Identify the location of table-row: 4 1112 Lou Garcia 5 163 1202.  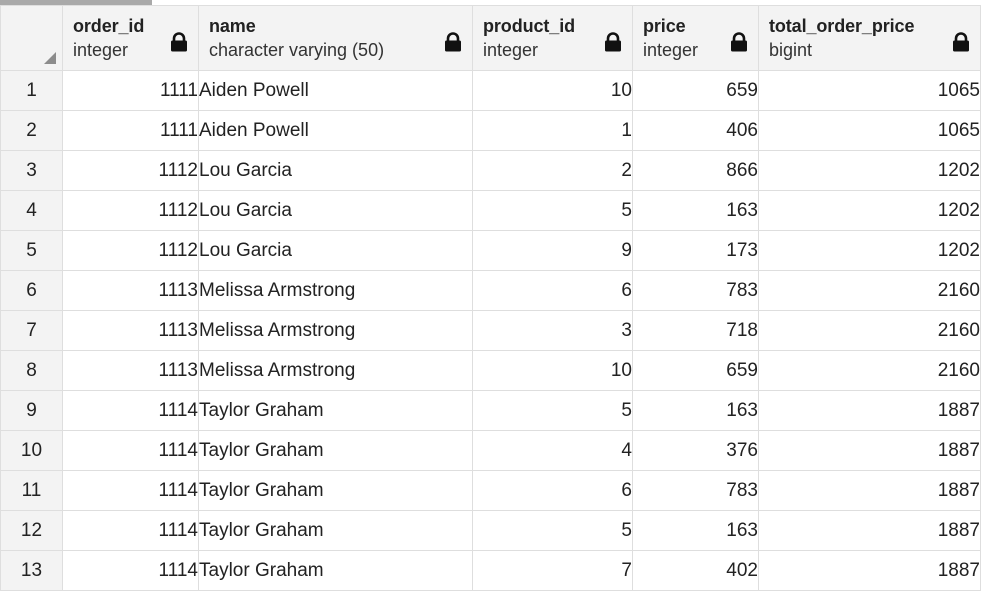
(490, 210).